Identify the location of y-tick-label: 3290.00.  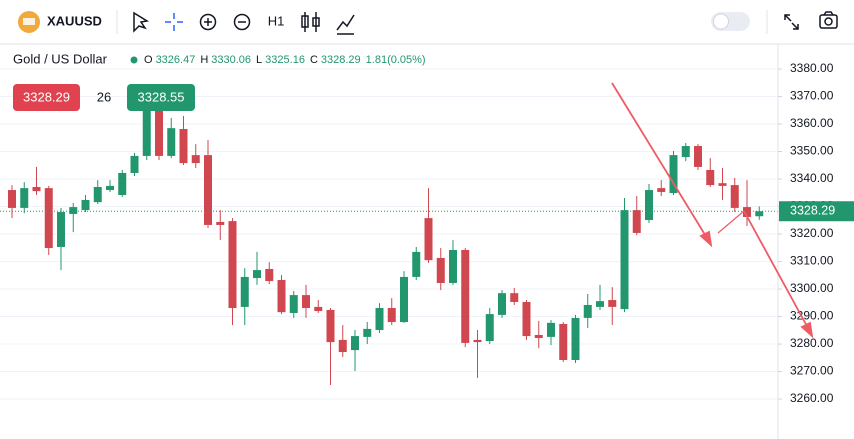
(812, 316).